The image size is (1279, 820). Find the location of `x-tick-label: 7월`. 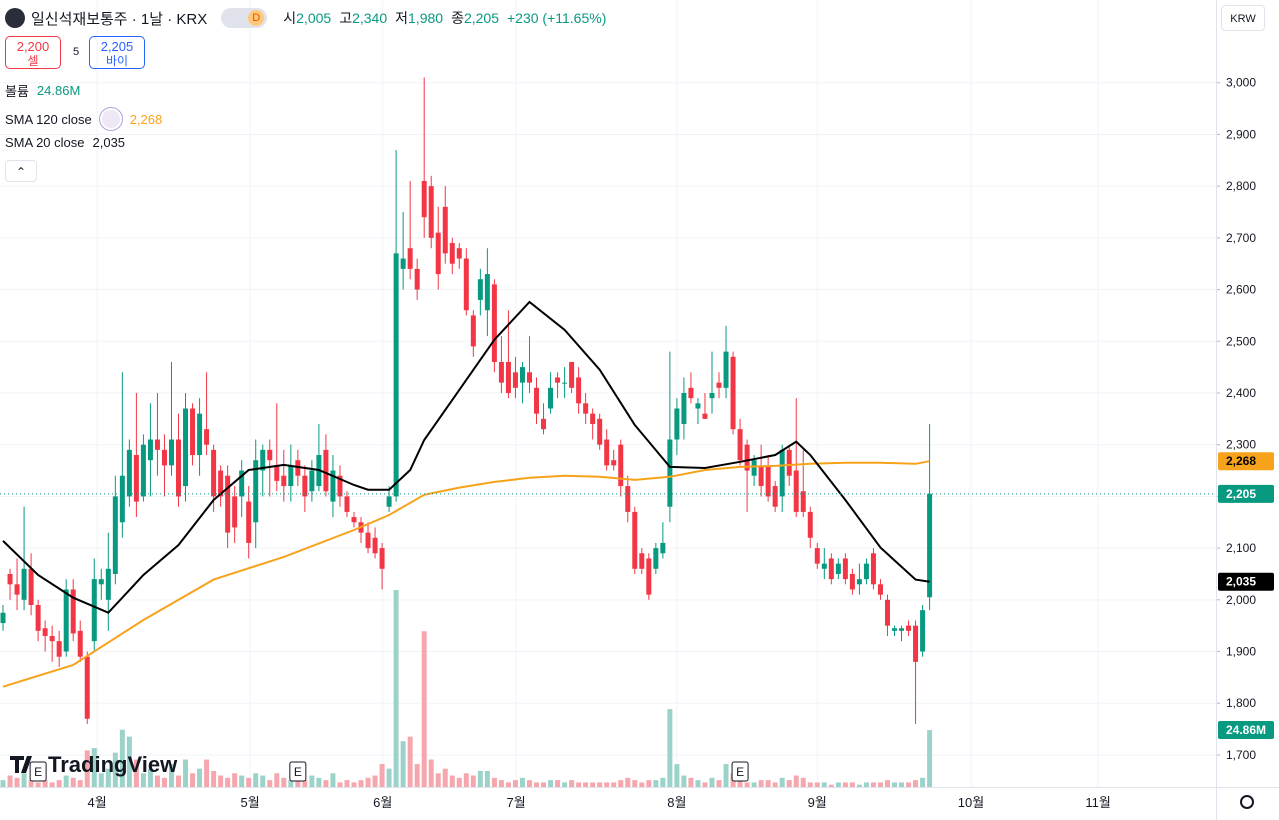

x-tick-label: 7월 is located at coordinates (516, 802).